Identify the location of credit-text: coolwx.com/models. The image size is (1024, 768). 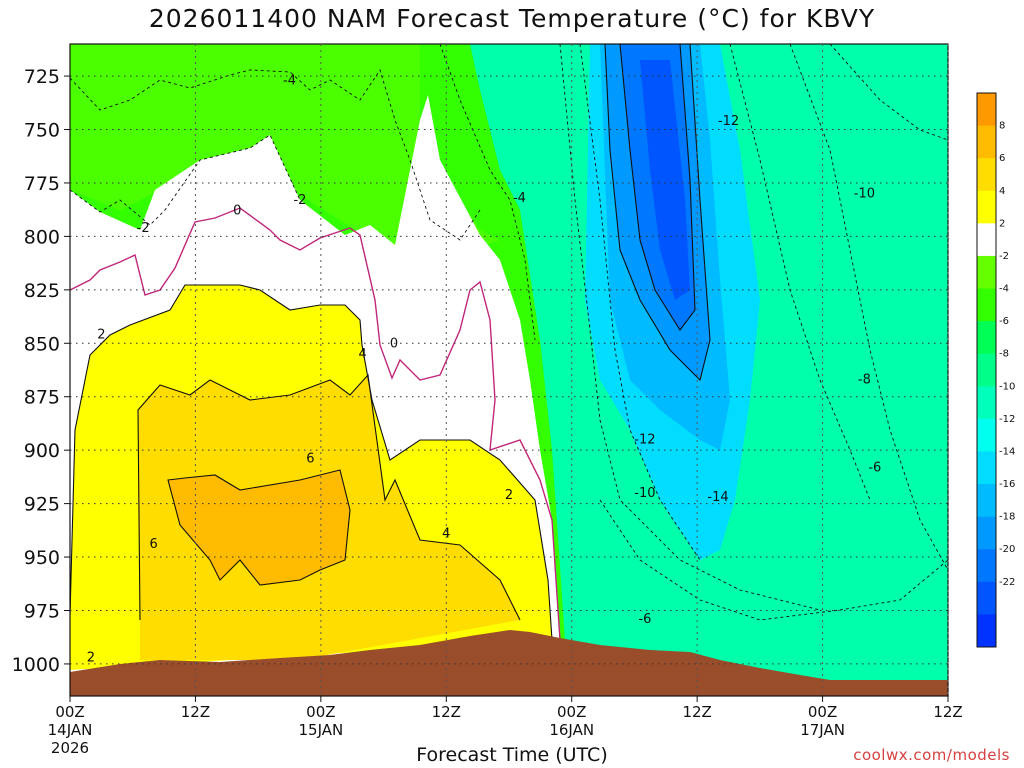
(931, 755).